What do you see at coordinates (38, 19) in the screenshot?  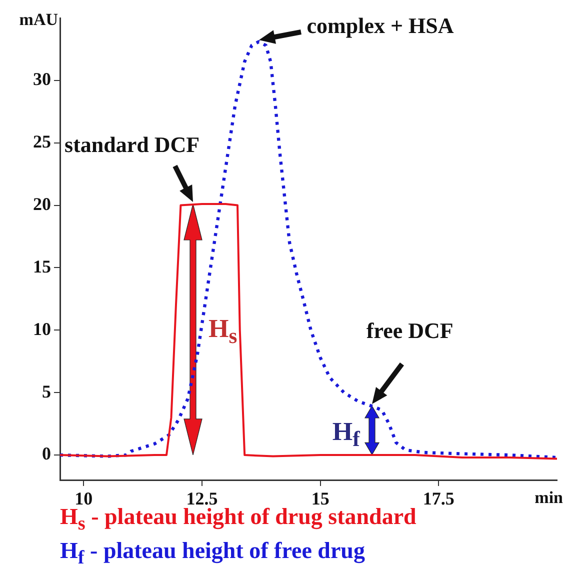 I see `y-axis-title: mAU` at bounding box center [38, 19].